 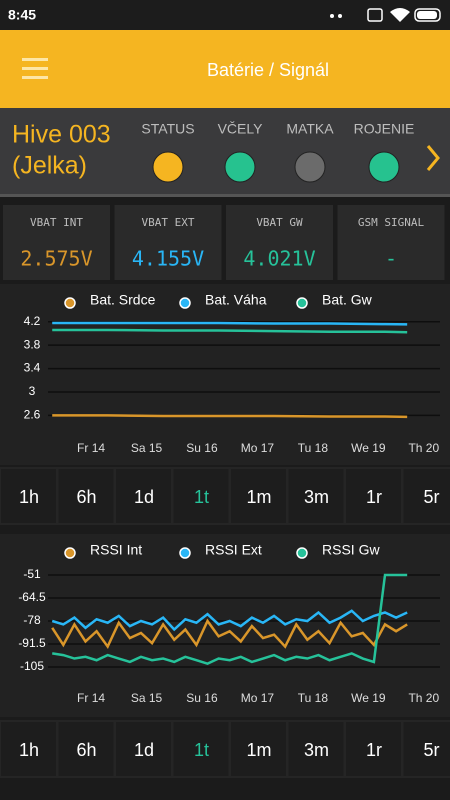 I want to click on hive-alias: (Jelka), so click(x=49, y=166).